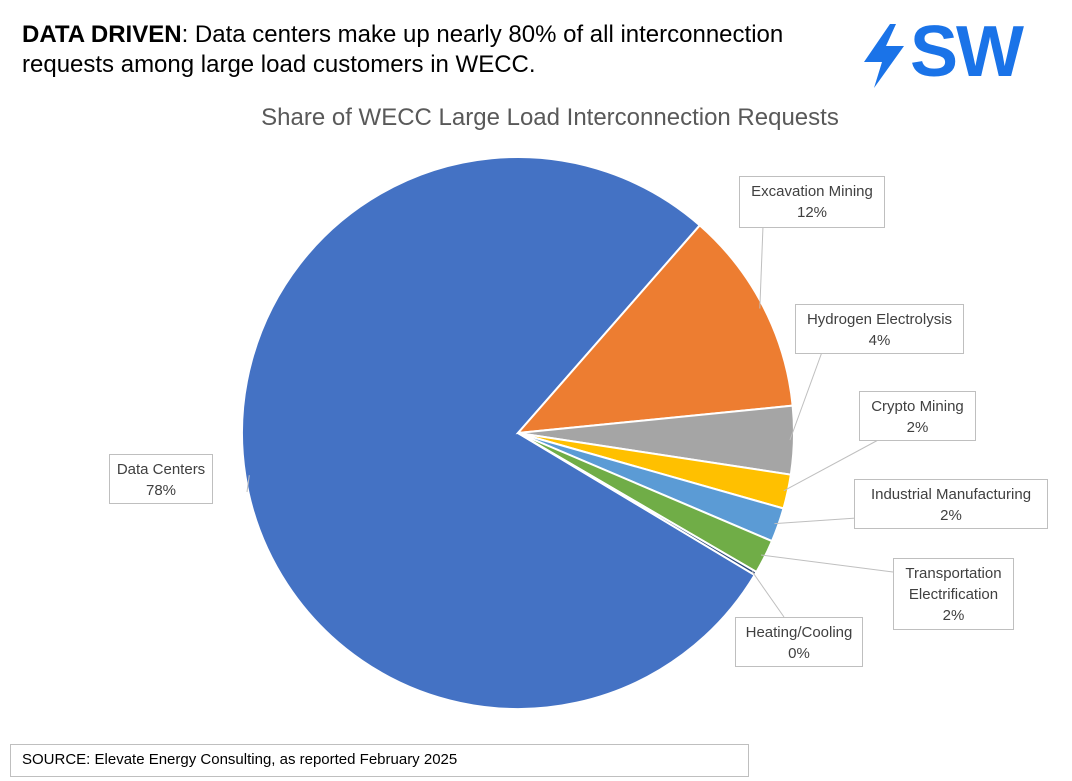 This screenshot has height=781, width=1072. I want to click on data-label-value: 4%, so click(879, 340).